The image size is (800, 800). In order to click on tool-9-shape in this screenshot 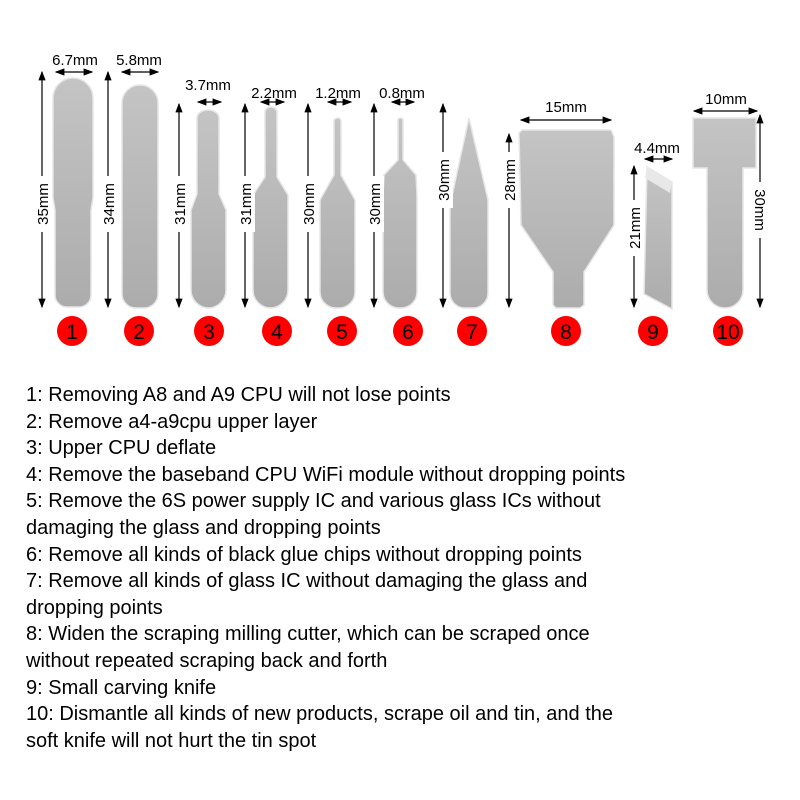, I will do `click(658, 238)`.